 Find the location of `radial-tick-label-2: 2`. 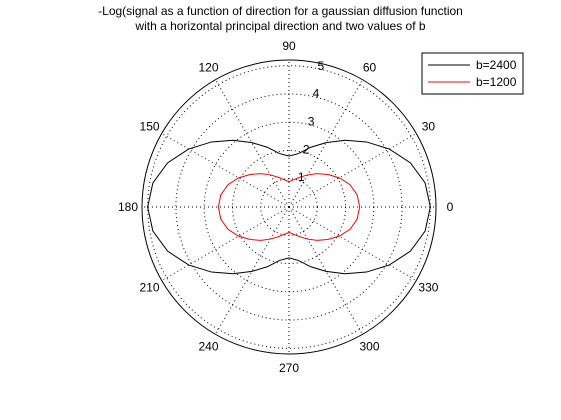

radial-tick-label-2: 2 is located at coordinates (306, 149).